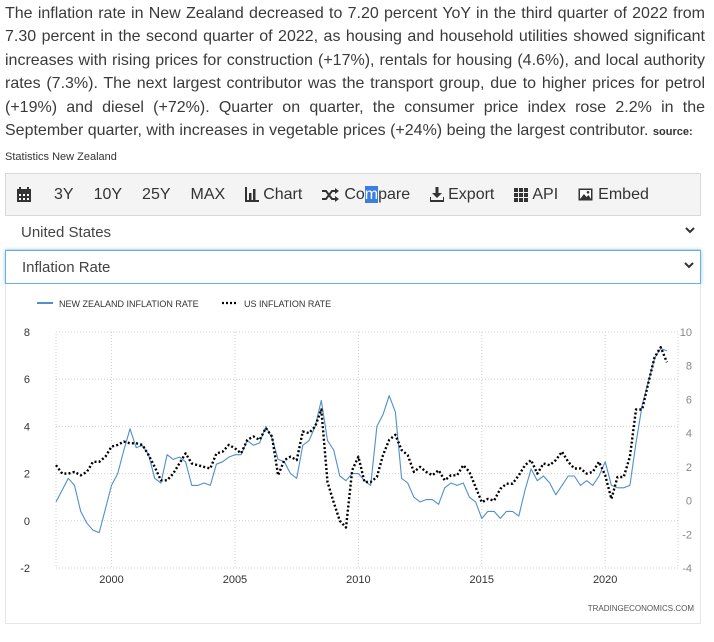 This screenshot has height=642, width=714. Describe the element at coordinates (66, 267) in the screenshot. I see `indicator-select-value: Inflation Rate` at that location.